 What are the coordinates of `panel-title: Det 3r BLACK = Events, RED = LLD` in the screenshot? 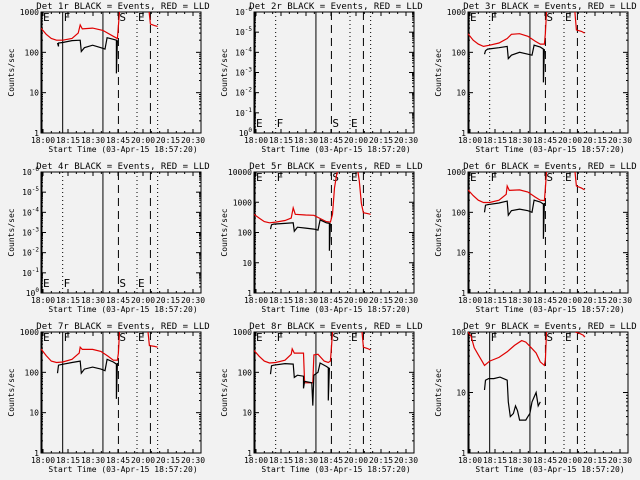 It's located at (549, 7).